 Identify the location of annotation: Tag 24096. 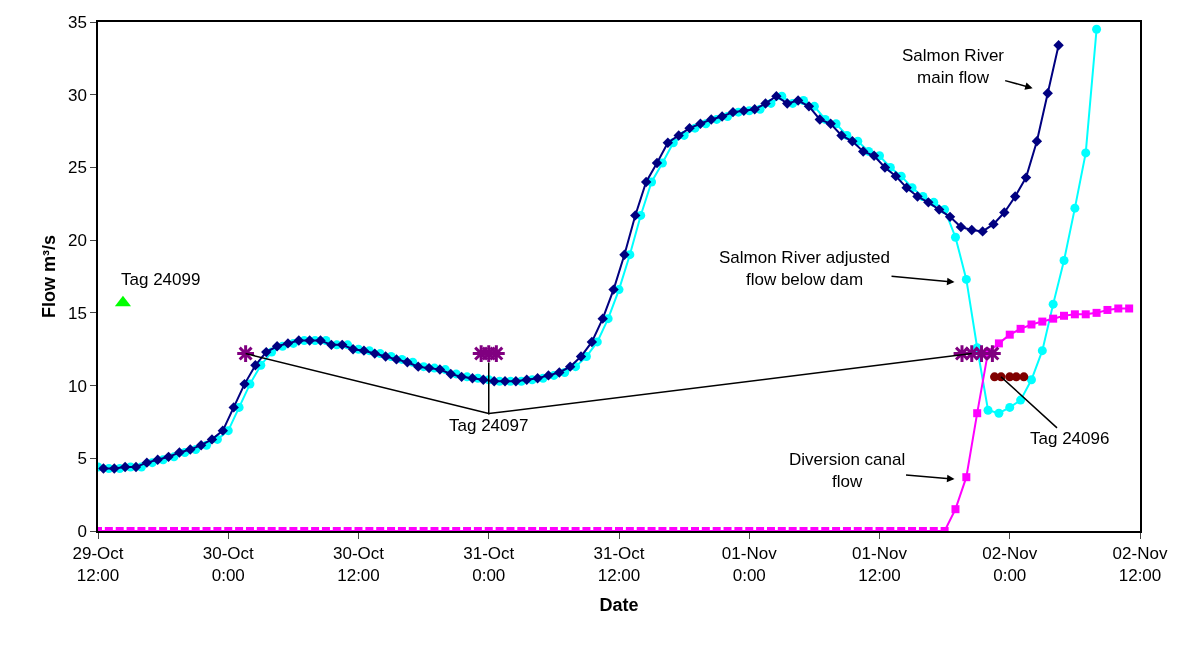
(1070, 438).